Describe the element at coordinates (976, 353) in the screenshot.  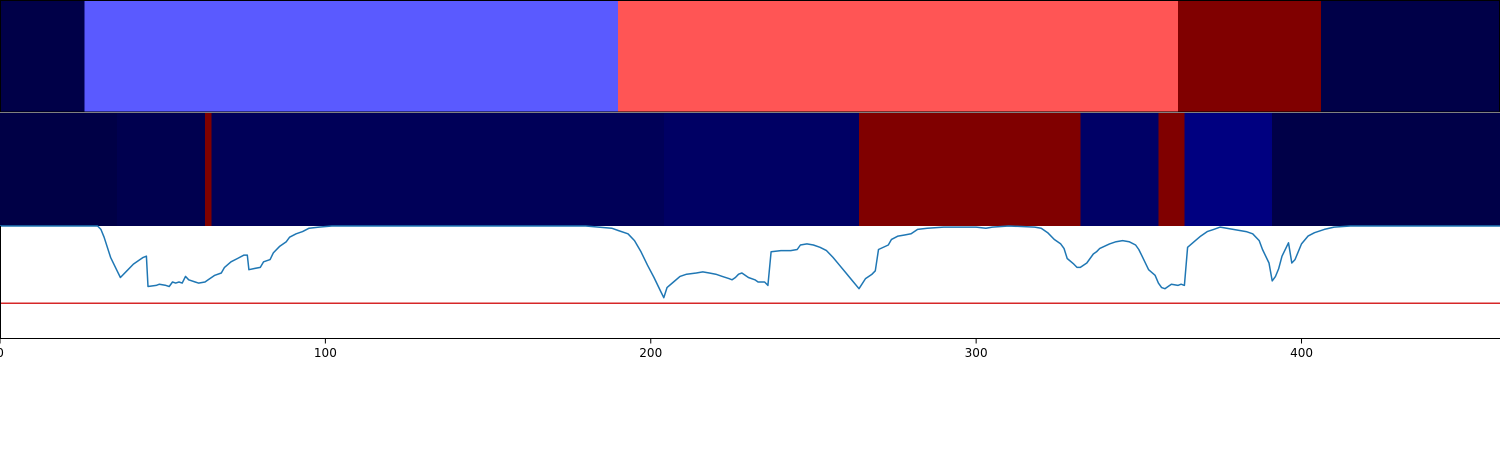
I see `x-tick-label: 300` at that location.